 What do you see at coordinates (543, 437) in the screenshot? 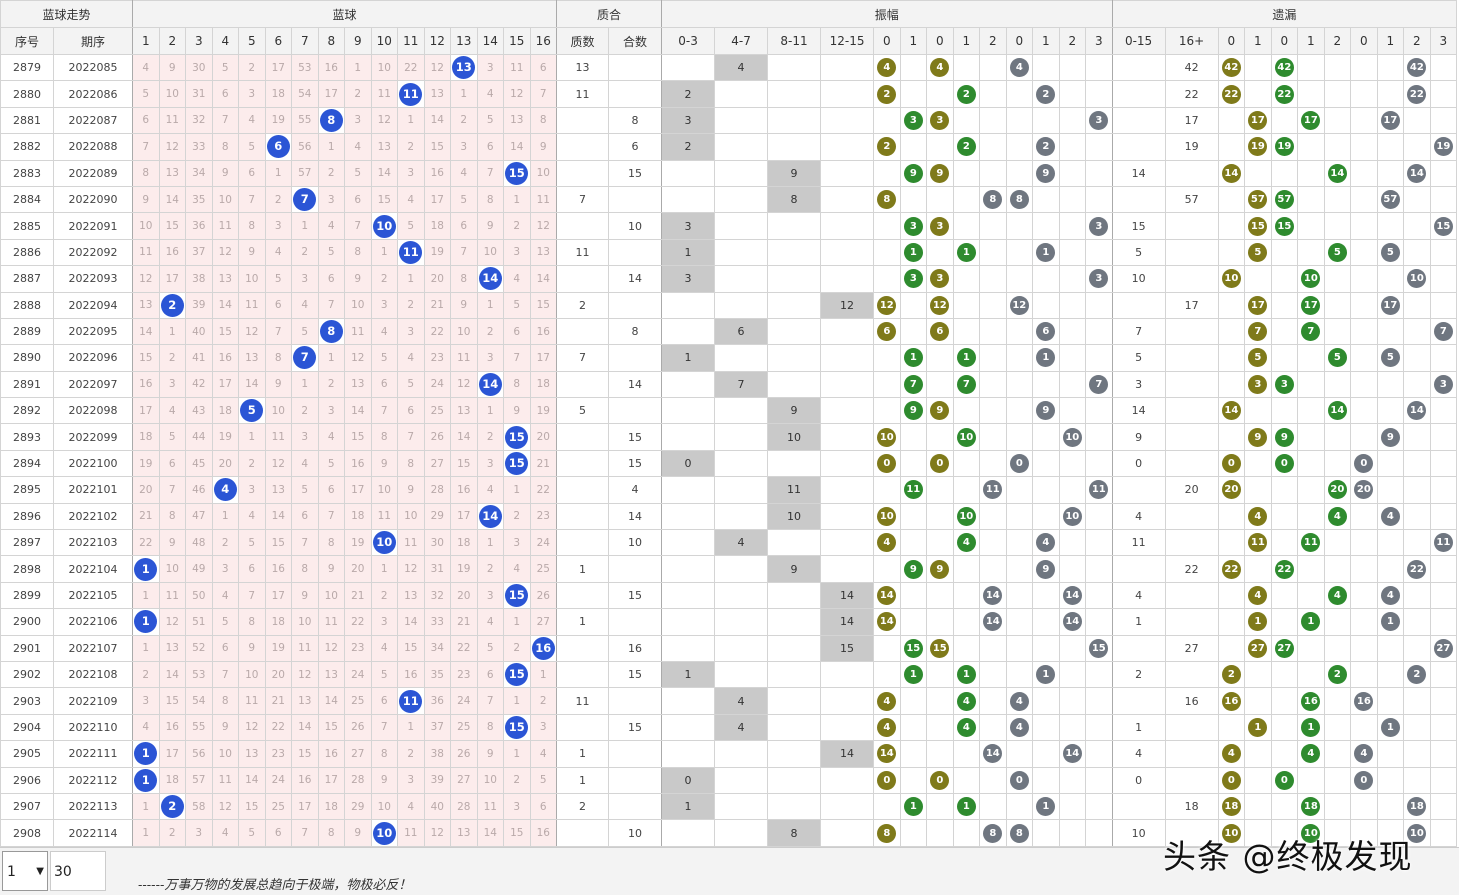
I see `blue-miss-count: 20` at bounding box center [543, 437].